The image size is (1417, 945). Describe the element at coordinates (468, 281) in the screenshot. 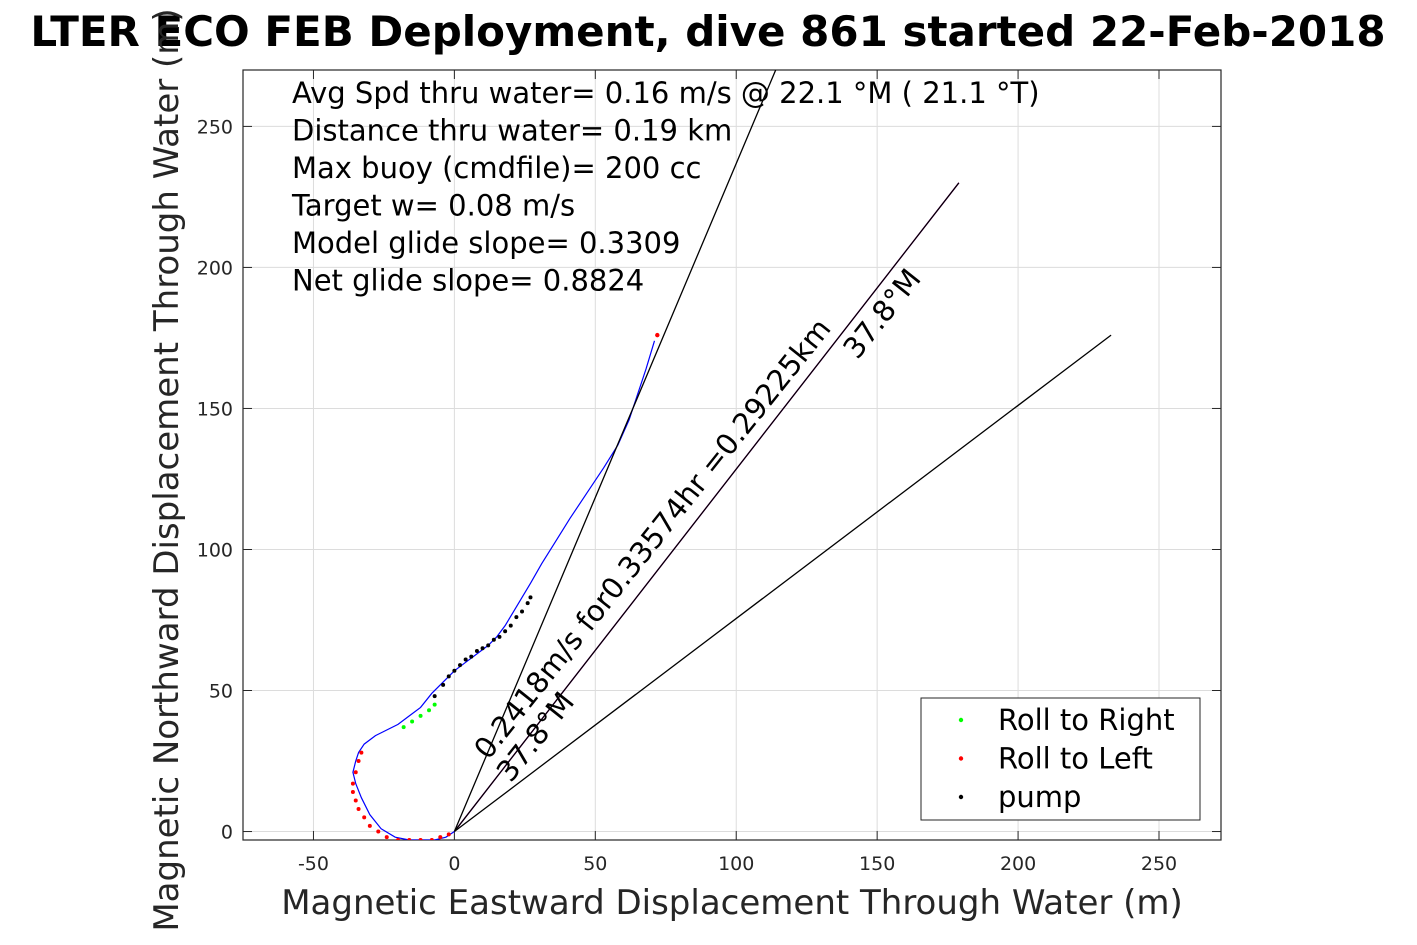

I see `stat-line: Net glide slope= 0.8824` at that location.